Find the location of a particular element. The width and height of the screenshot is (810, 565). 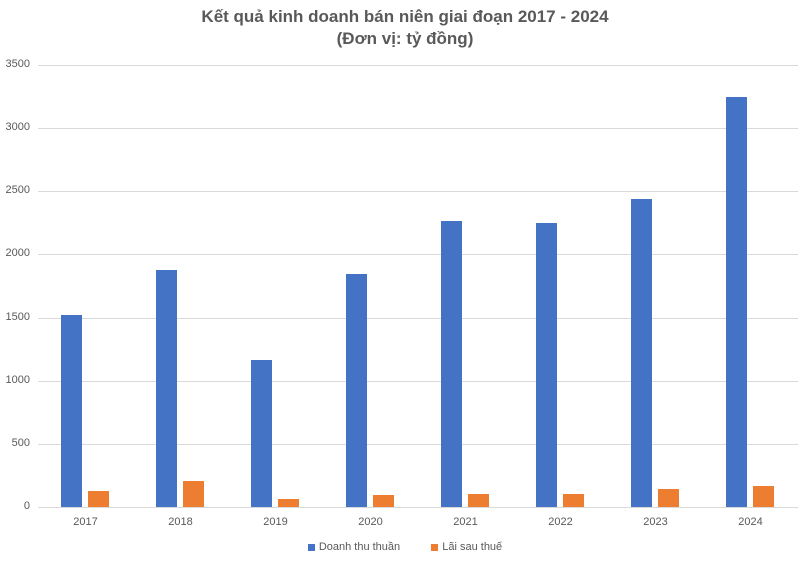

bar-revenue-2023 is located at coordinates (641, 353).